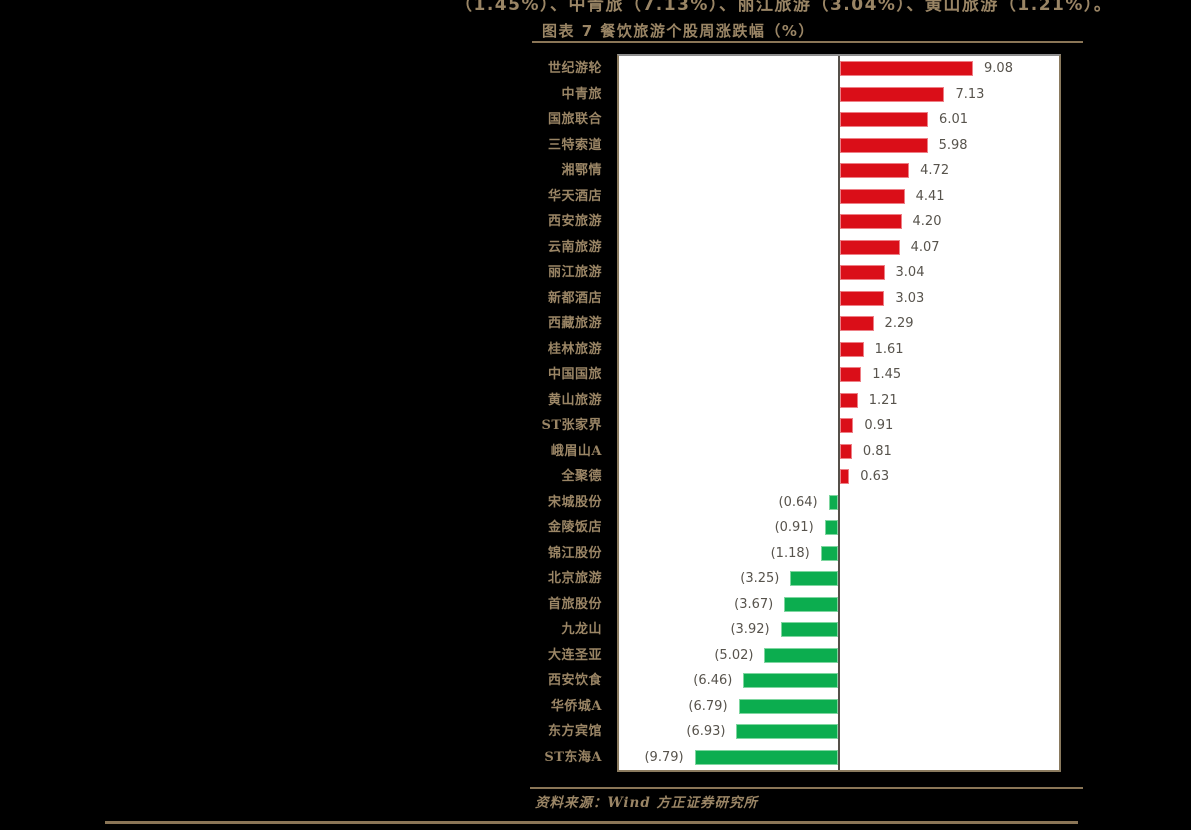 This screenshot has height=830, width=1191. Describe the element at coordinates (953, 145) in the screenshot. I see `bar-value-label: 5.98` at that location.